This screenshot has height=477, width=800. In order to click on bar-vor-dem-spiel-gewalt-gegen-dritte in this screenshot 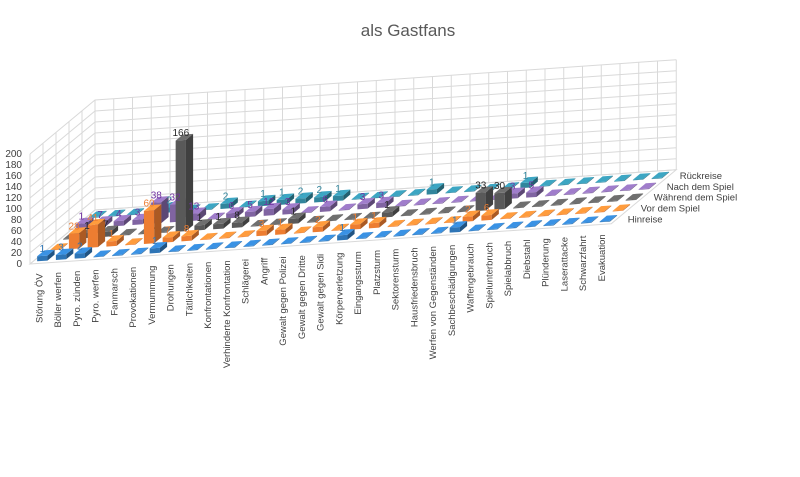, I will do `click(321, 226)`.